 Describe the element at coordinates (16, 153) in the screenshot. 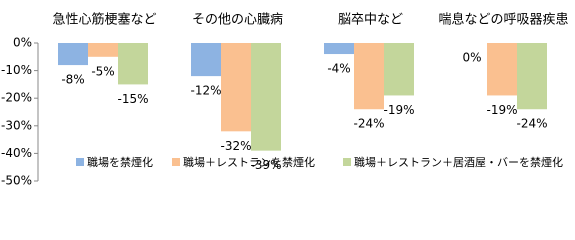

I see `y-tick-label: -40%` at that location.